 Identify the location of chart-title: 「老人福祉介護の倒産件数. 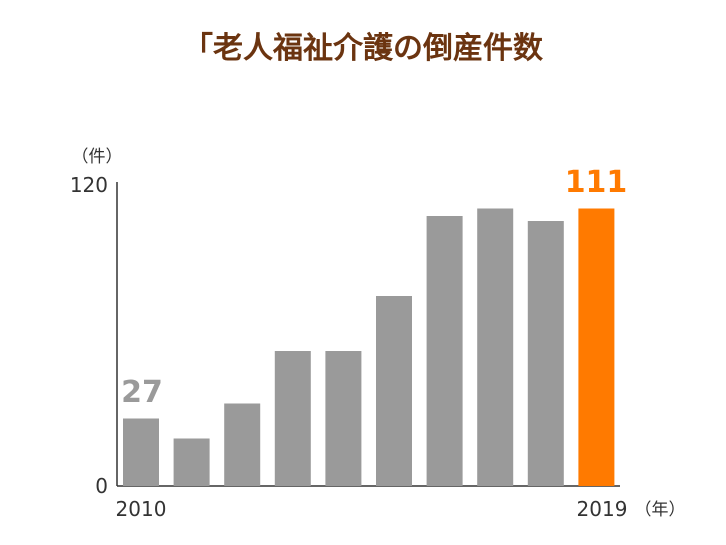
(363, 48).